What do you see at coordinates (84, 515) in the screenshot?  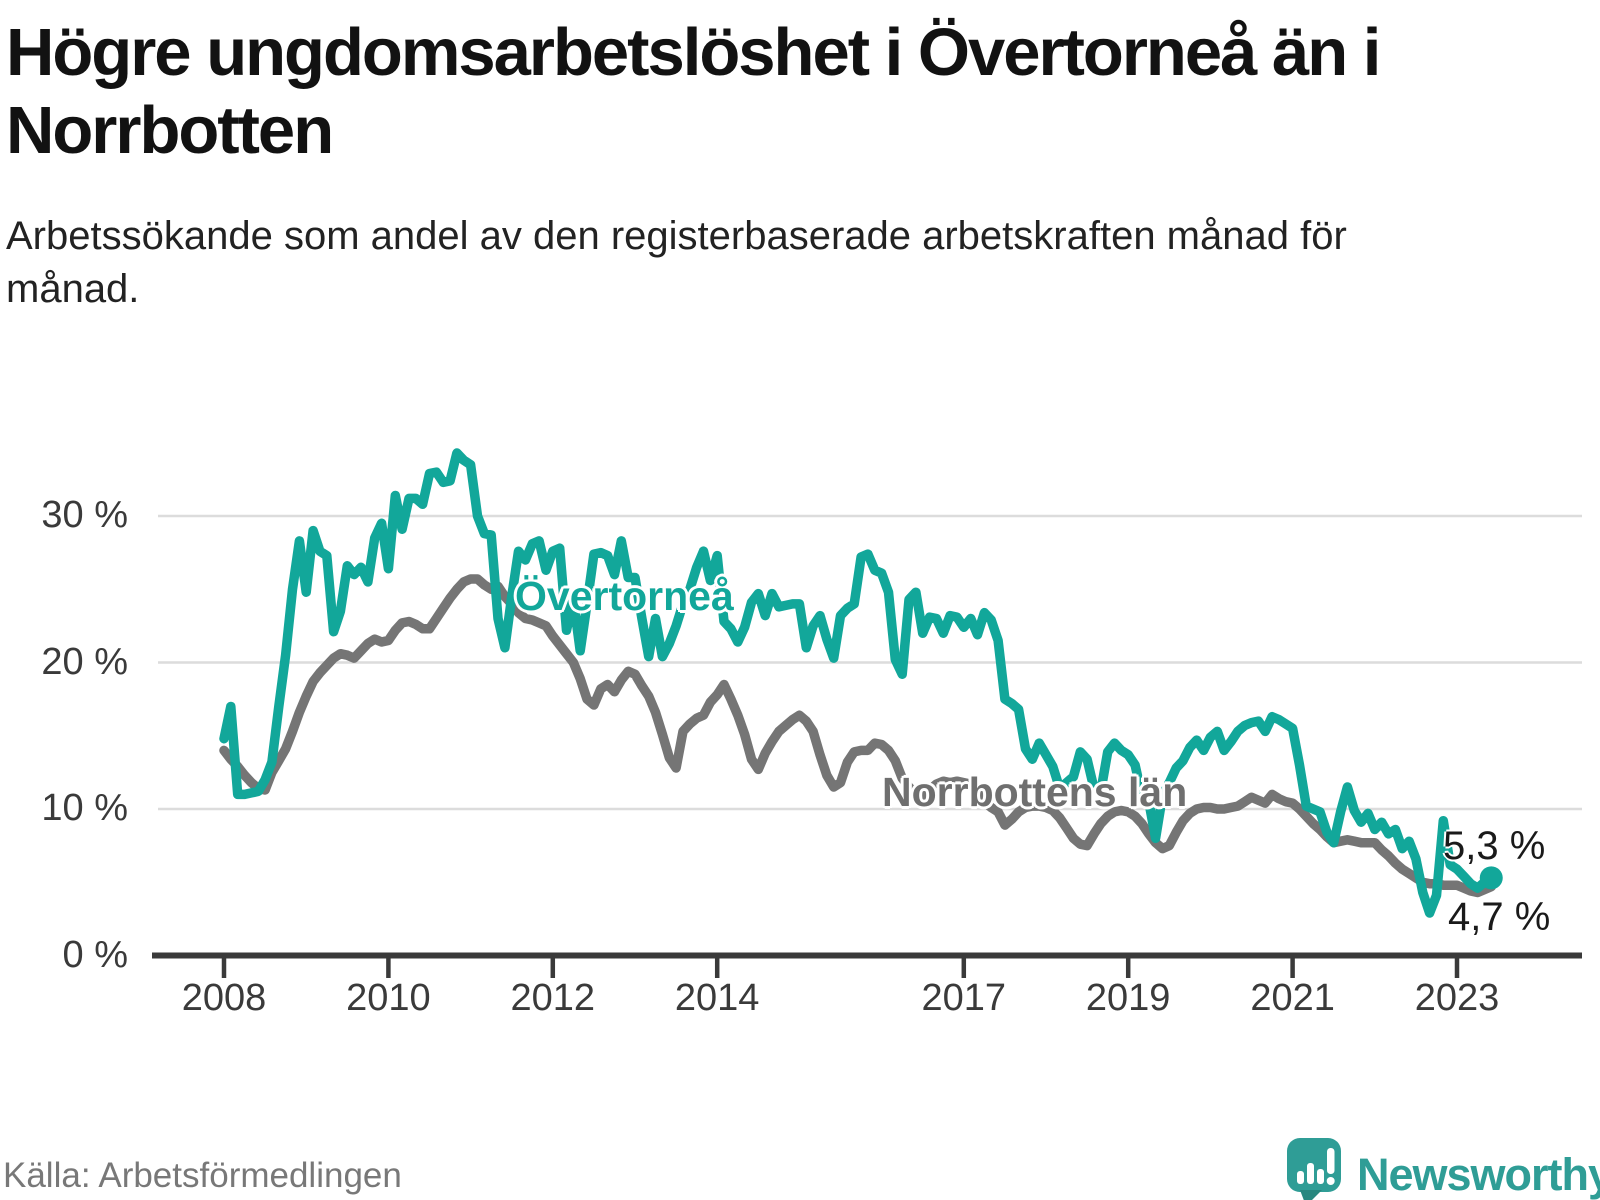 I see `y-axis-label: 30 %` at bounding box center [84, 515].